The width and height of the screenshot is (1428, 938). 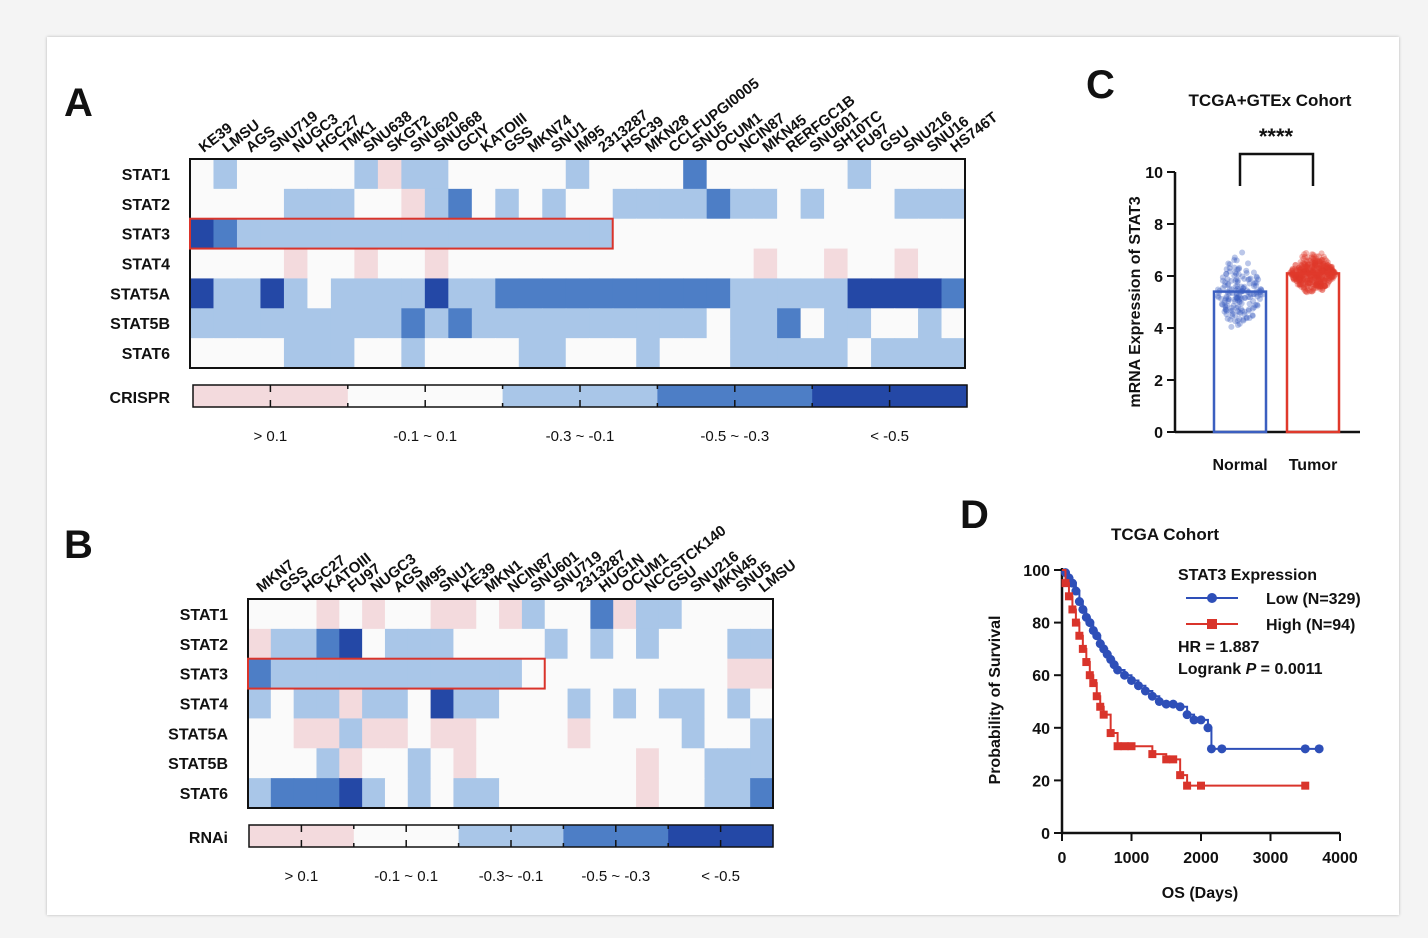 I want to click on row-label: STAT3, so click(x=146, y=235).